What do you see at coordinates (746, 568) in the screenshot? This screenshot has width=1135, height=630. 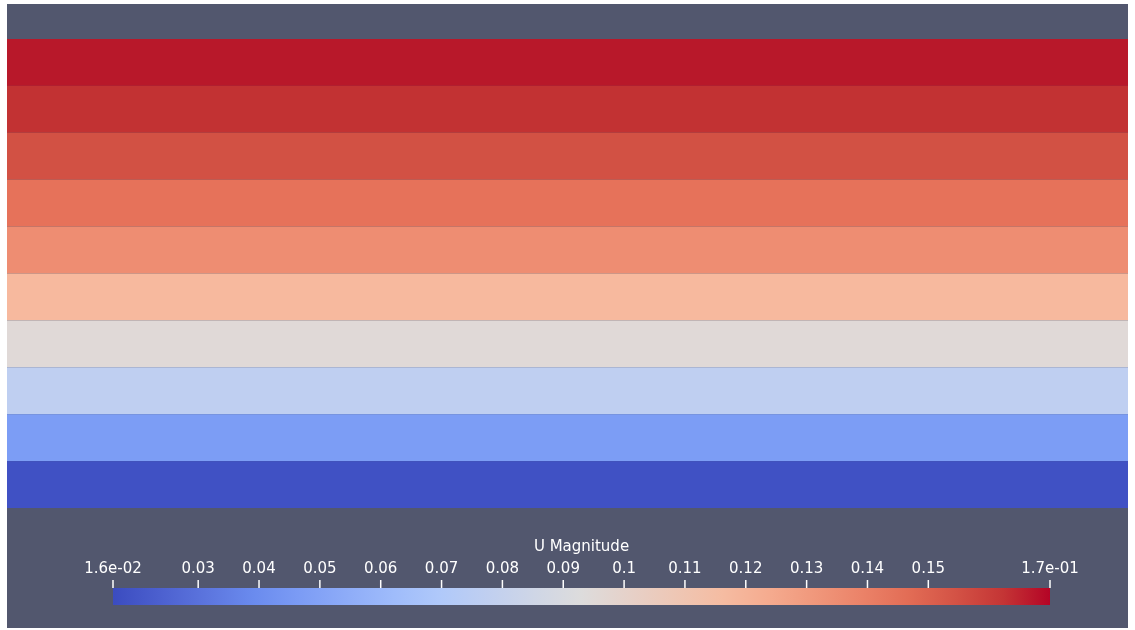 I see `color-bar-label: 0.12` at bounding box center [746, 568].